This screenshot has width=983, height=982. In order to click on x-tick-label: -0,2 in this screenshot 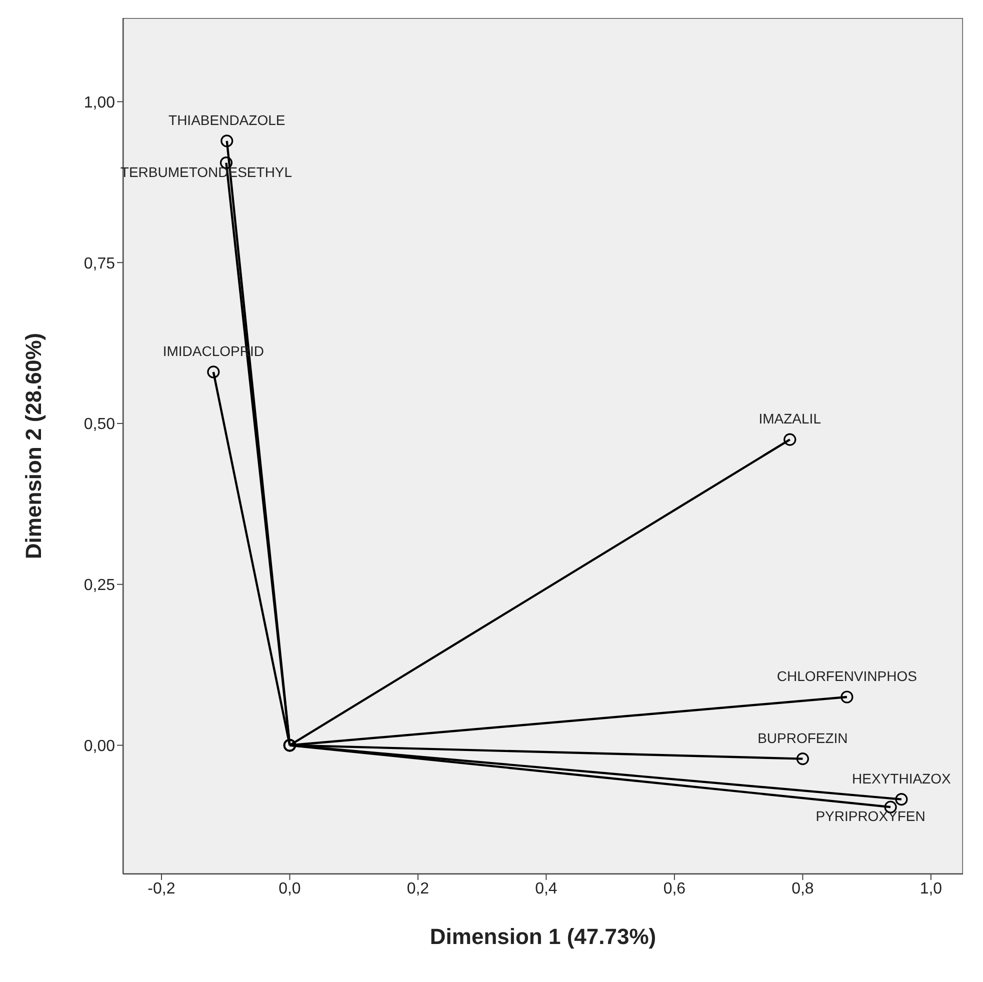, I will do `click(162, 889)`.